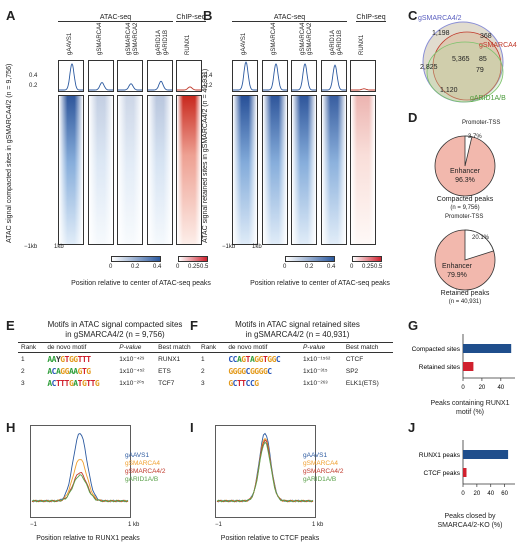 This screenshot has height=552, width=520. What do you see at coordinates (99, 38) in the screenshot?
I see `a-col-header-1-0: gSMARCA4` at bounding box center [99, 38].